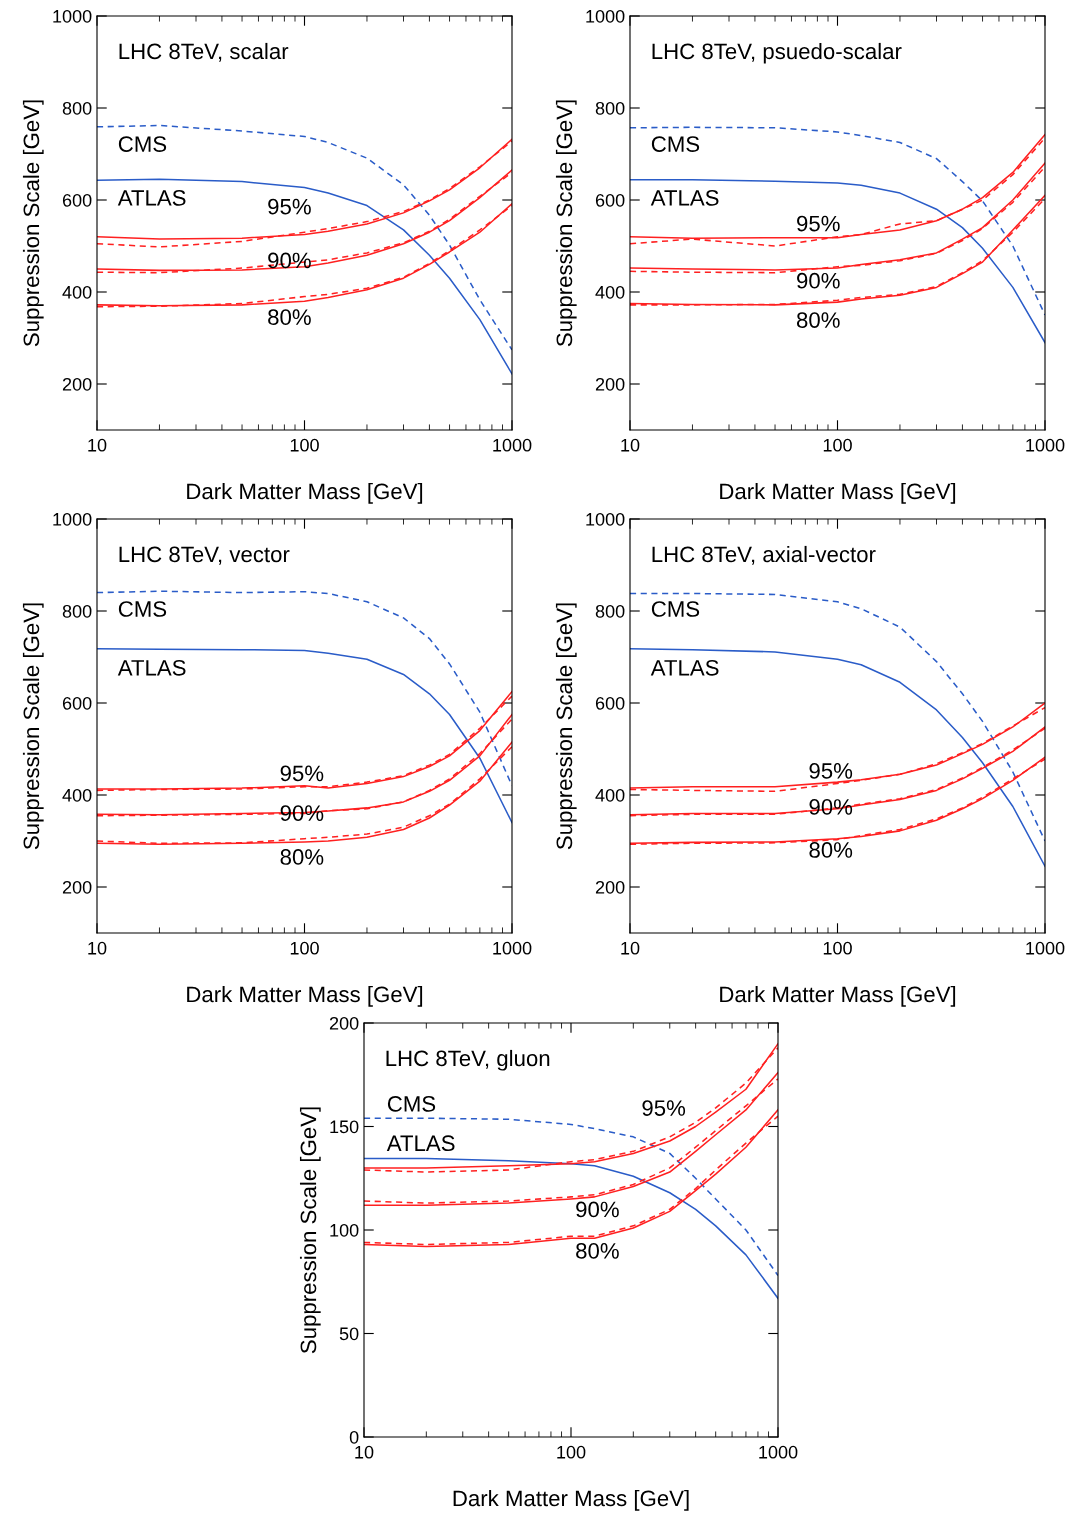 The image size is (1074, 1517). I want to click on text: LHC 8TeV, gluon, so click(468, 1060).